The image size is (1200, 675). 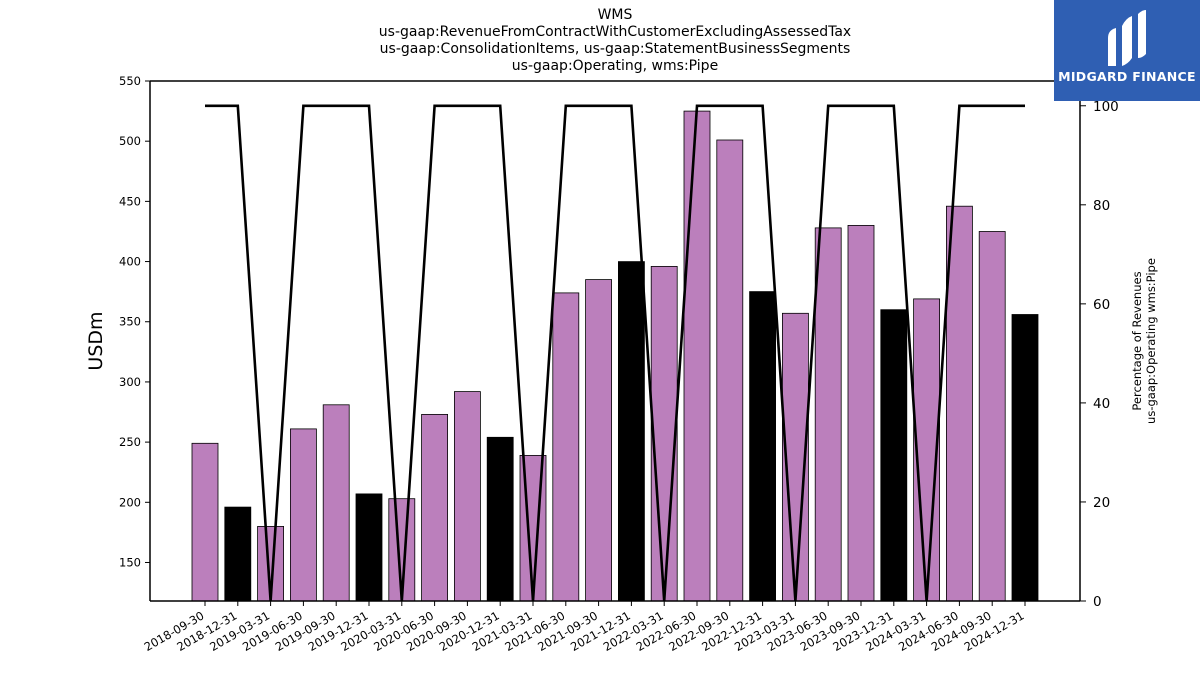 What do you see at coordinates (1101, 404) in the screenshot?
I see `y2-tick-label: 40` at bounding box center [1101, 404].